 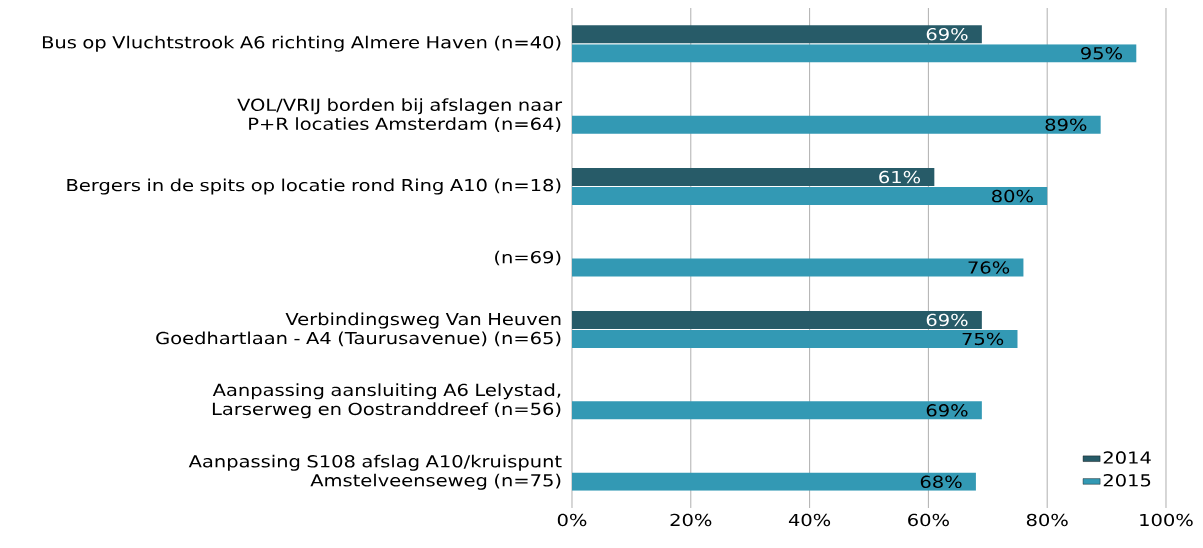 What do you see at coordinates (386, 401) in the screenshot?
I see `y-tick-label: Aanpassing aansluiting A6 Lelystad, Larserweg en Oostranddreef (n=56)` at bounding box center [386, 401].